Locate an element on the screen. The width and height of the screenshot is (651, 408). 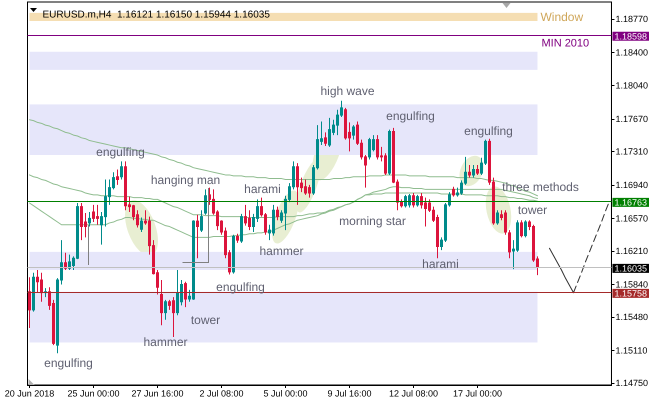
y-tick-label: 1.16570 is located at coordinates (631, 218).